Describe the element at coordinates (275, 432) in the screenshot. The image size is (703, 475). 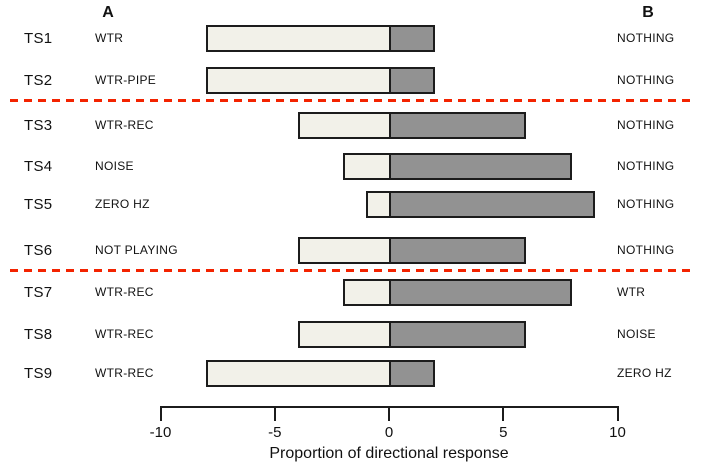
I see `x-axis-tick-label: -5` at that location.